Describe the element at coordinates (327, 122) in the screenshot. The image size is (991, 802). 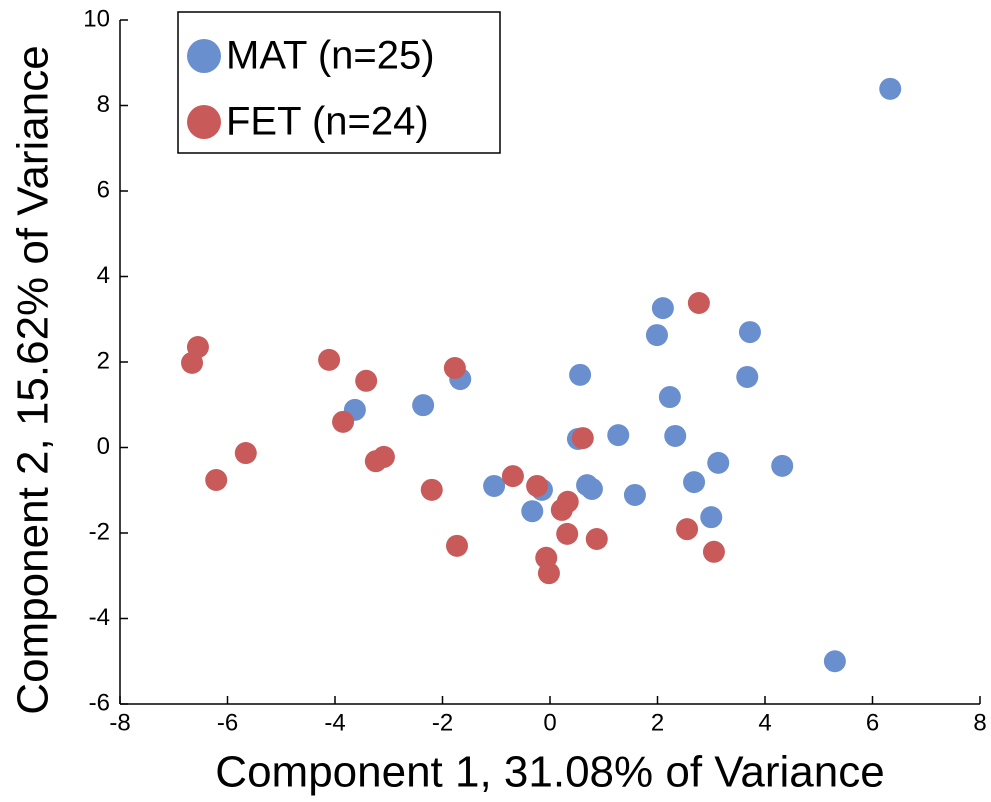
I see `legend-label: FET (n=24)` at that location.